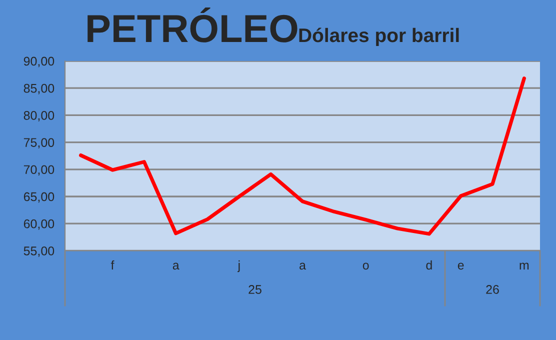  I want to click on y-tick-label: 65,00, so click(39, 197).